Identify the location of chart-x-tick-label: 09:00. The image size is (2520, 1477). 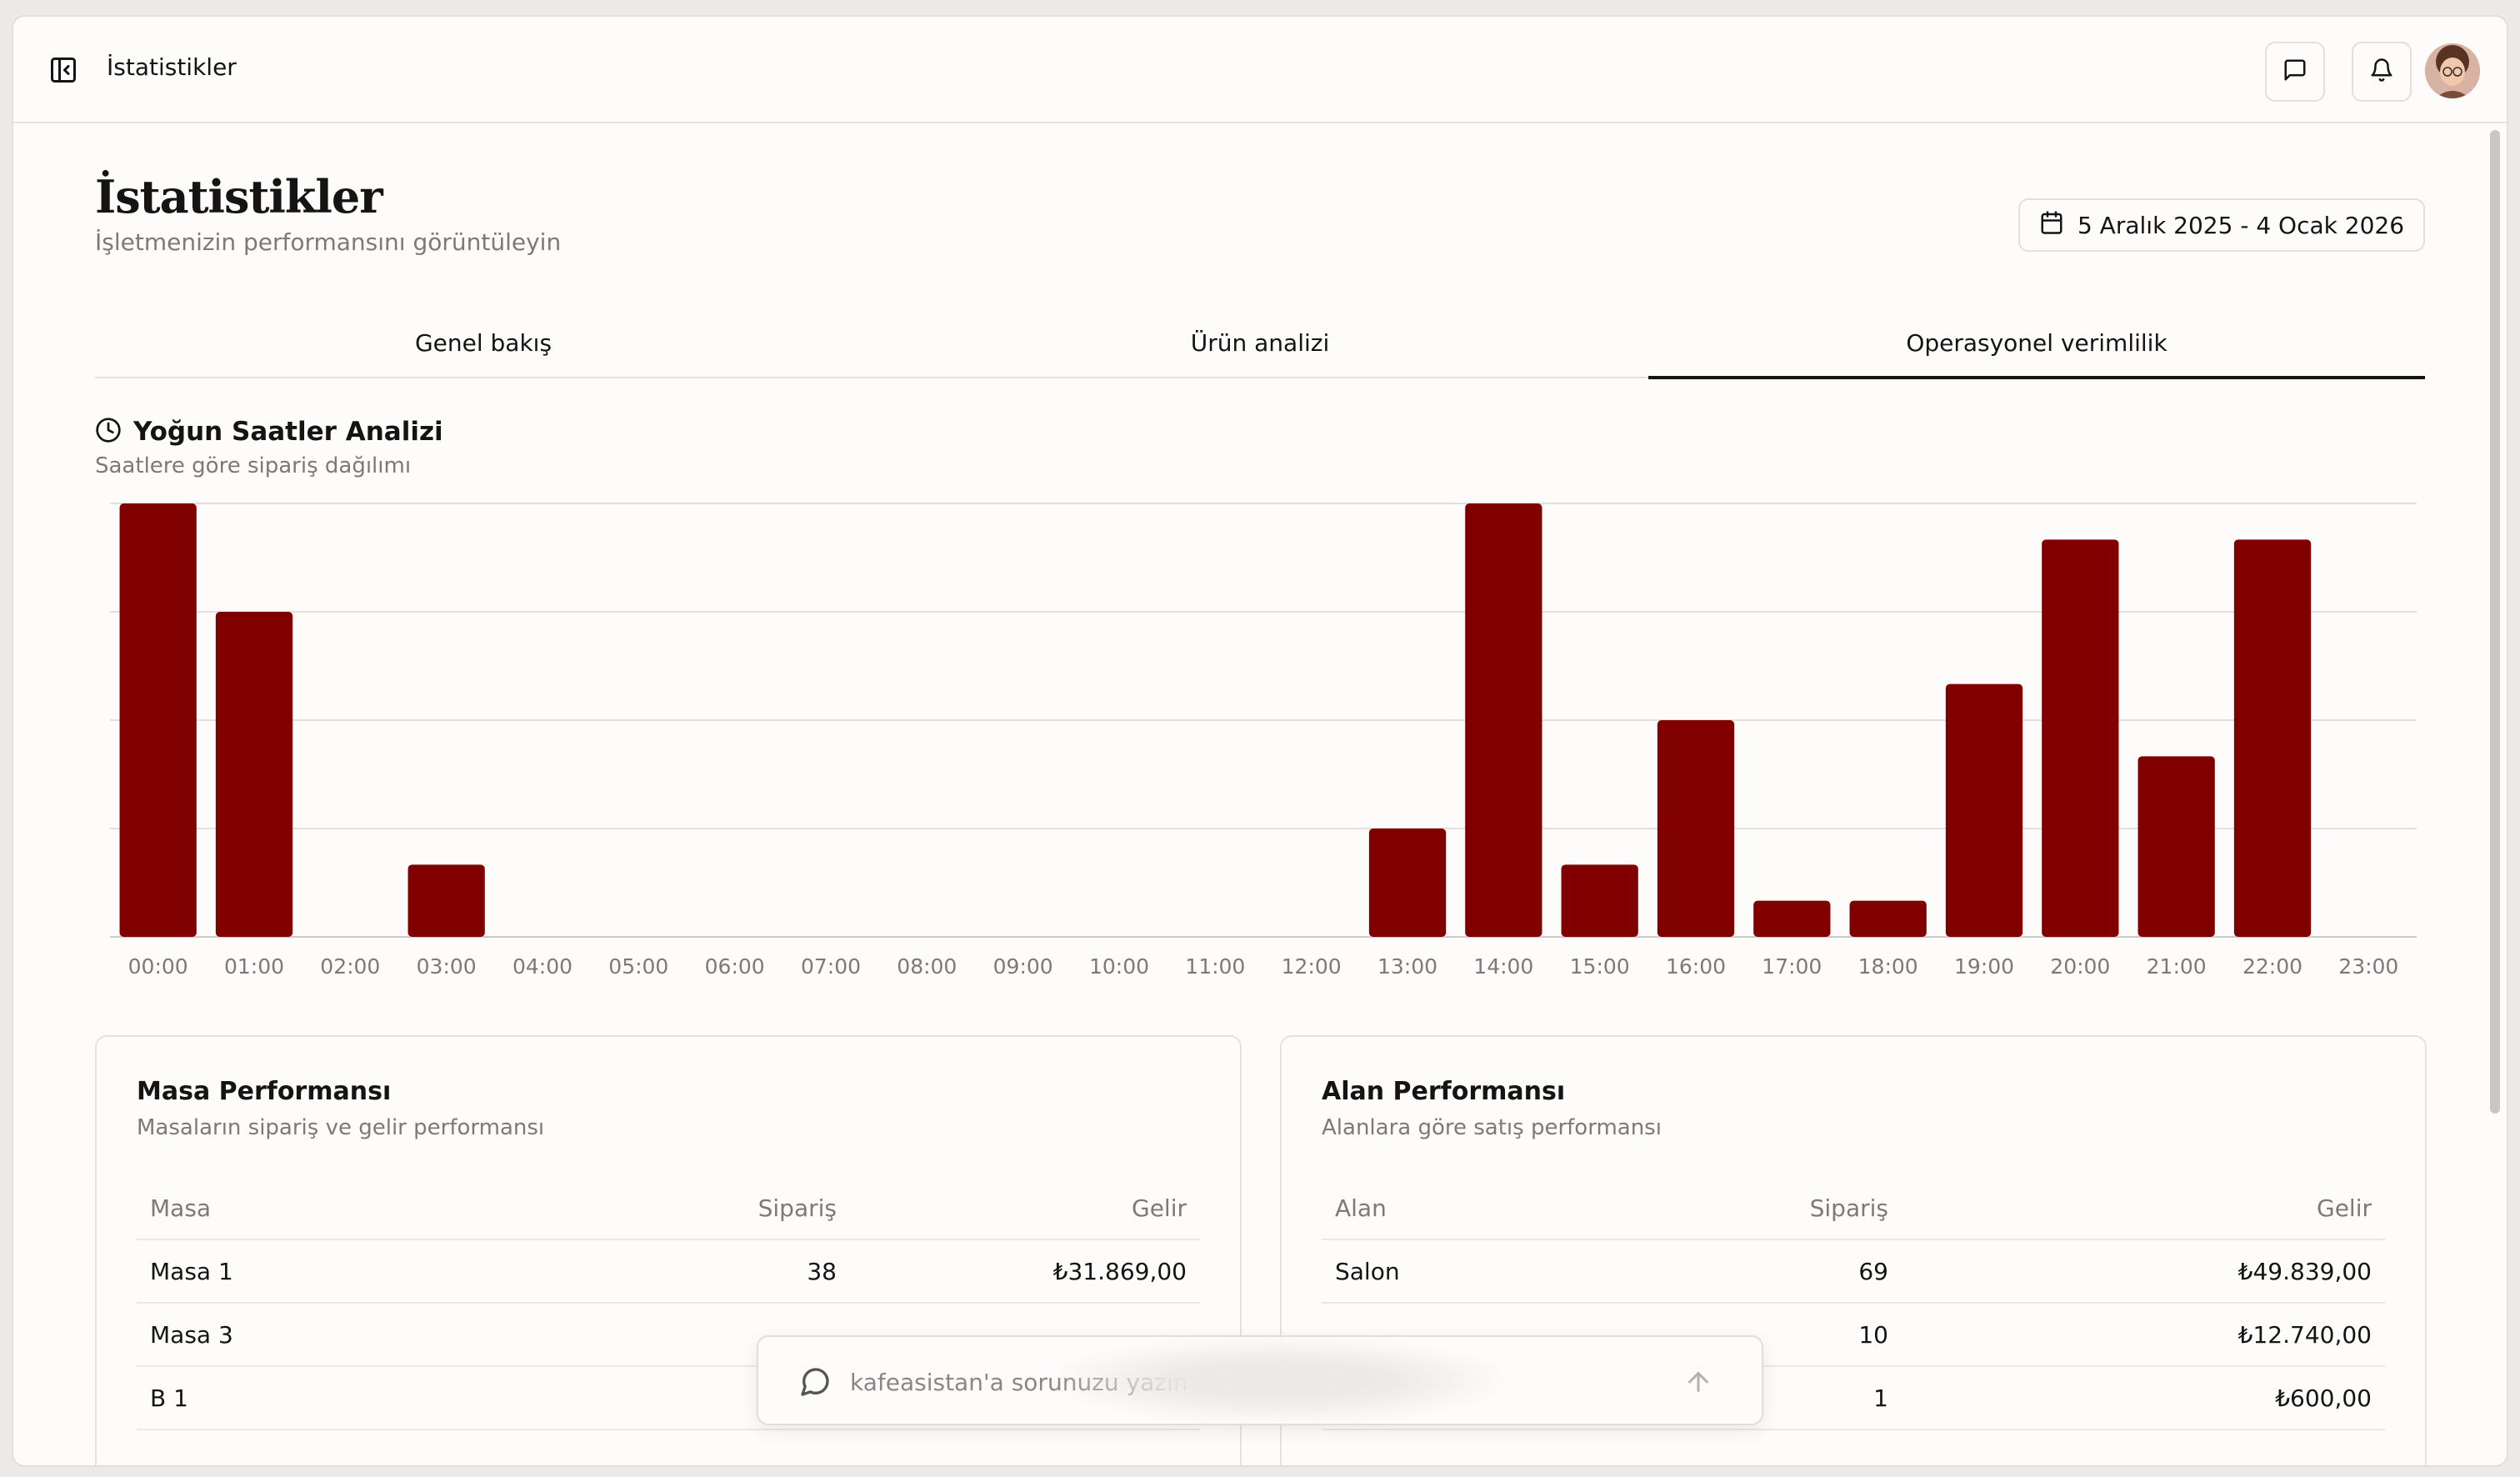
(1023, 966).